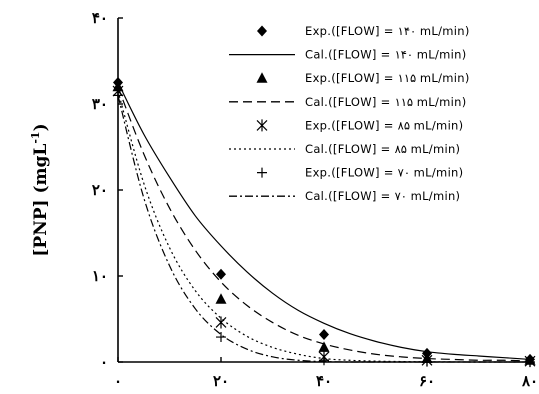 This screenshot has width=539, height=394. What do you see at coordinates (221, 381) in the screenshot?
I see `x-tick-label: ۲۰` at bounding box center [221, 381].